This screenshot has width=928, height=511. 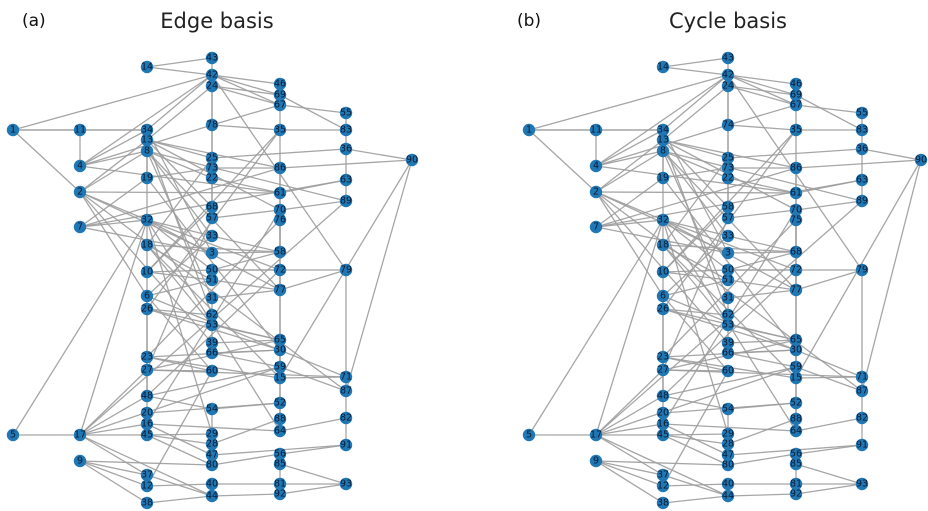 I want to click on graph-node-92: 92, so click(x=796, y=494).